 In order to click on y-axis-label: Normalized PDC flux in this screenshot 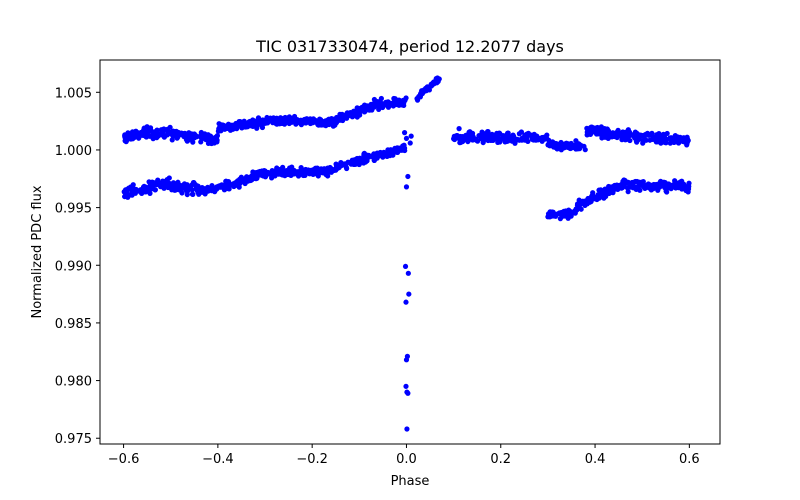, I will do `click(37, 251)`.